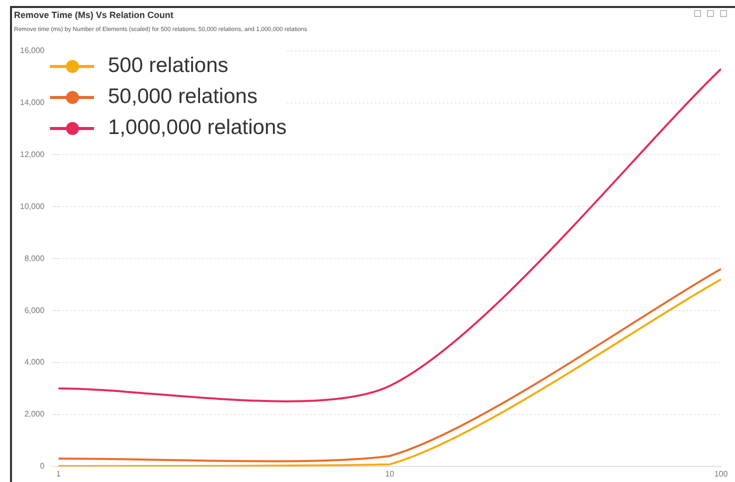 The image size is (735, 482). I want to click on y-tick-label: 8,000, so click(35, 258).